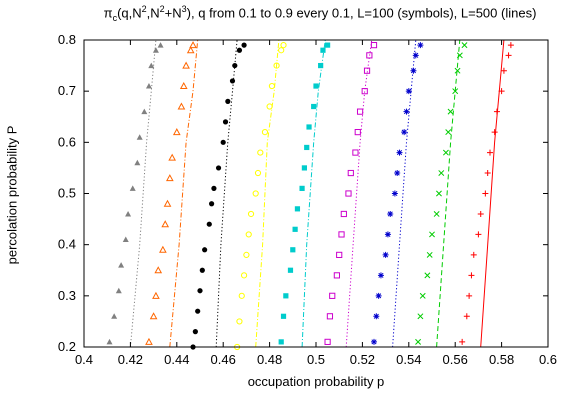  Describe the element at coordinates (313, 193) in the screenshot. I see `series-5-line` at that location.